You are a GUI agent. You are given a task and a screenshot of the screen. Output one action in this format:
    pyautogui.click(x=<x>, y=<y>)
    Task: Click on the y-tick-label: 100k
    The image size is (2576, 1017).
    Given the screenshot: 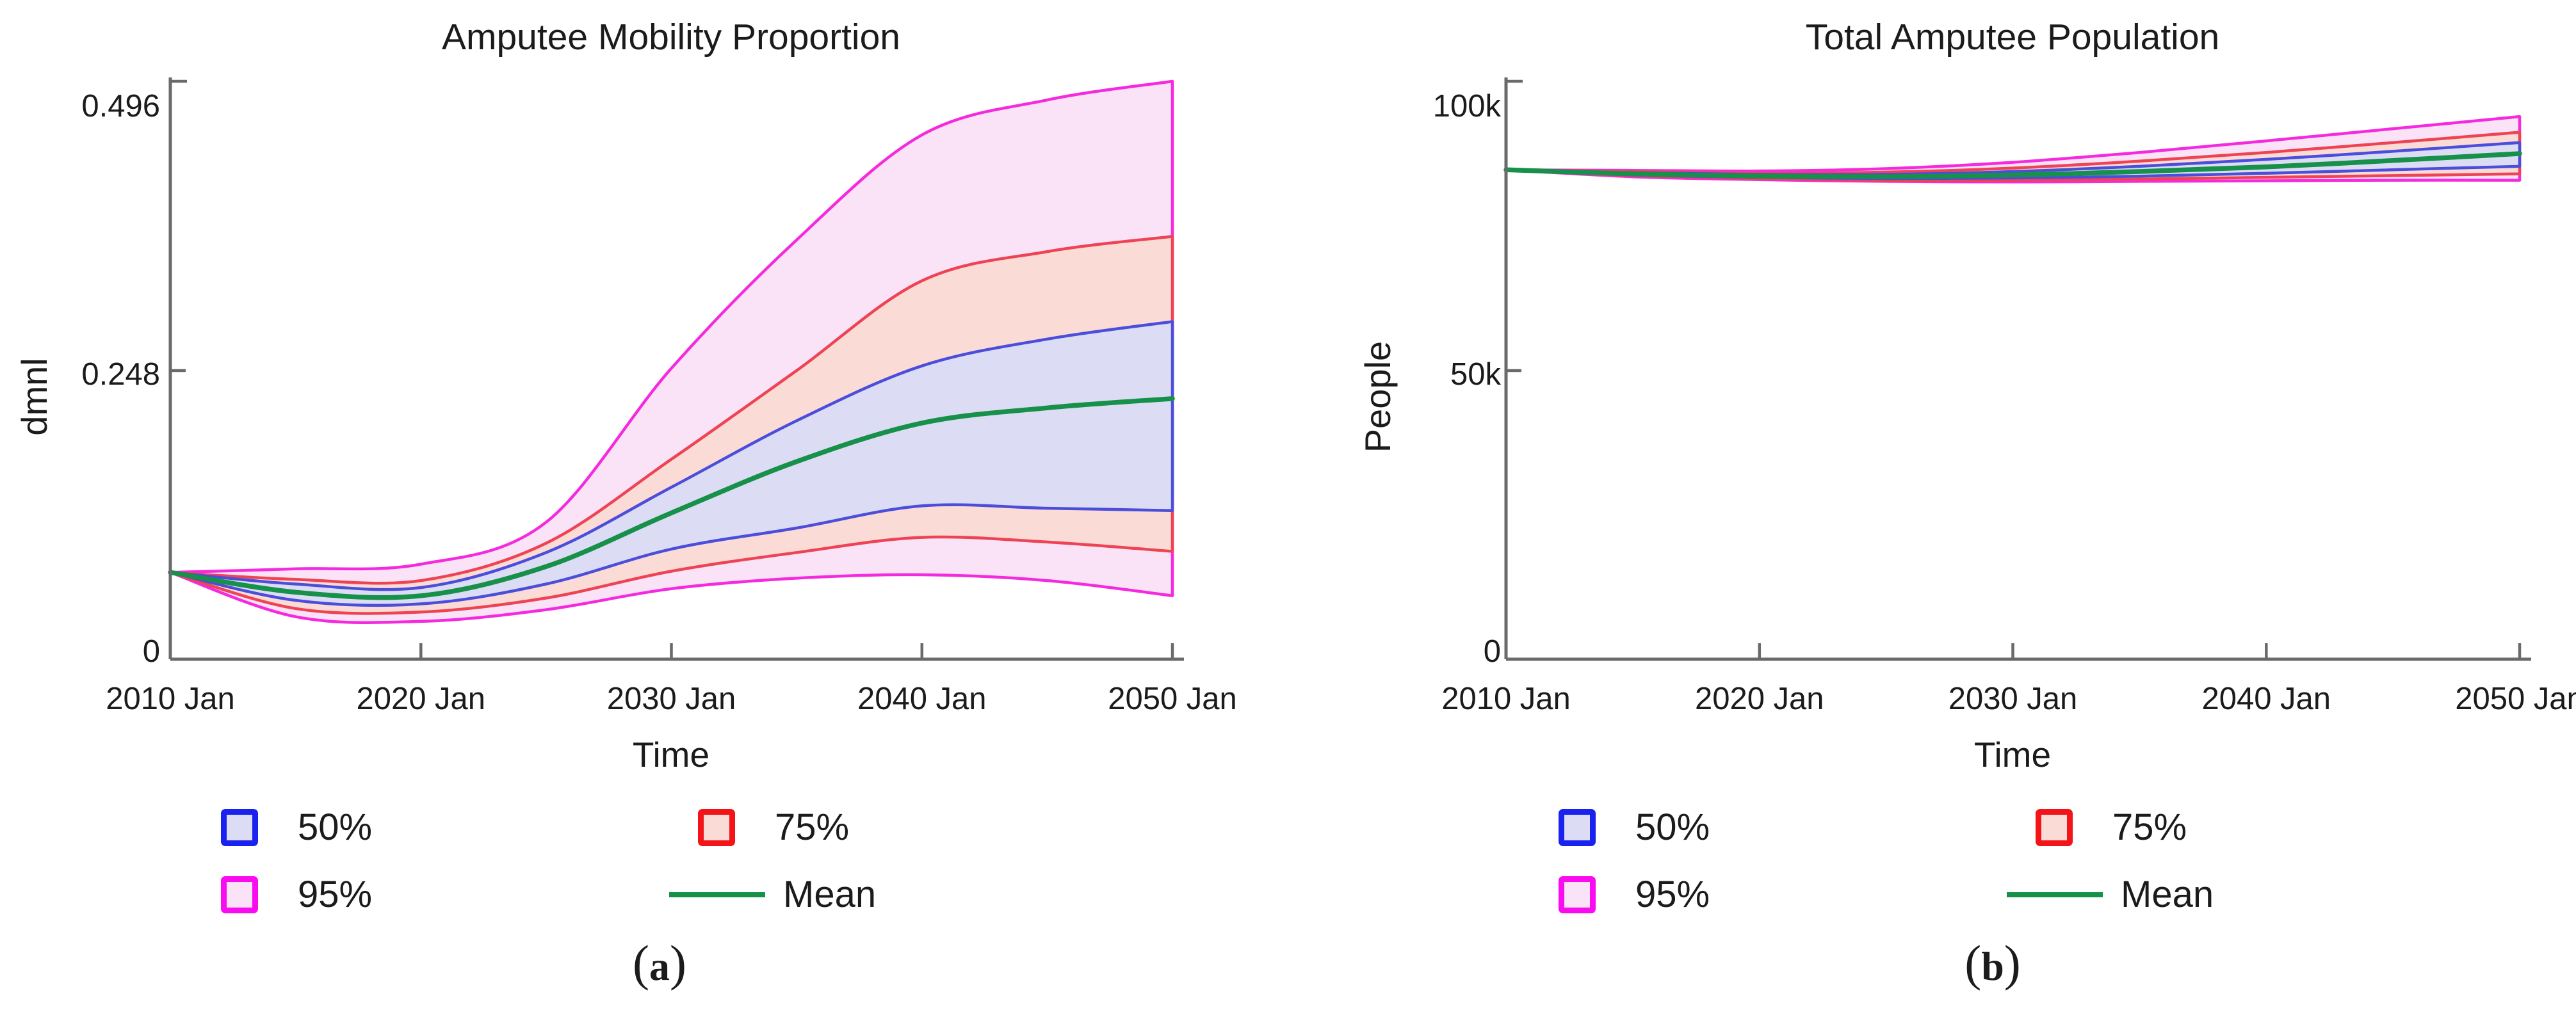 What is the action you would take?
    pyautogui.click(x=1466, y=106)
    